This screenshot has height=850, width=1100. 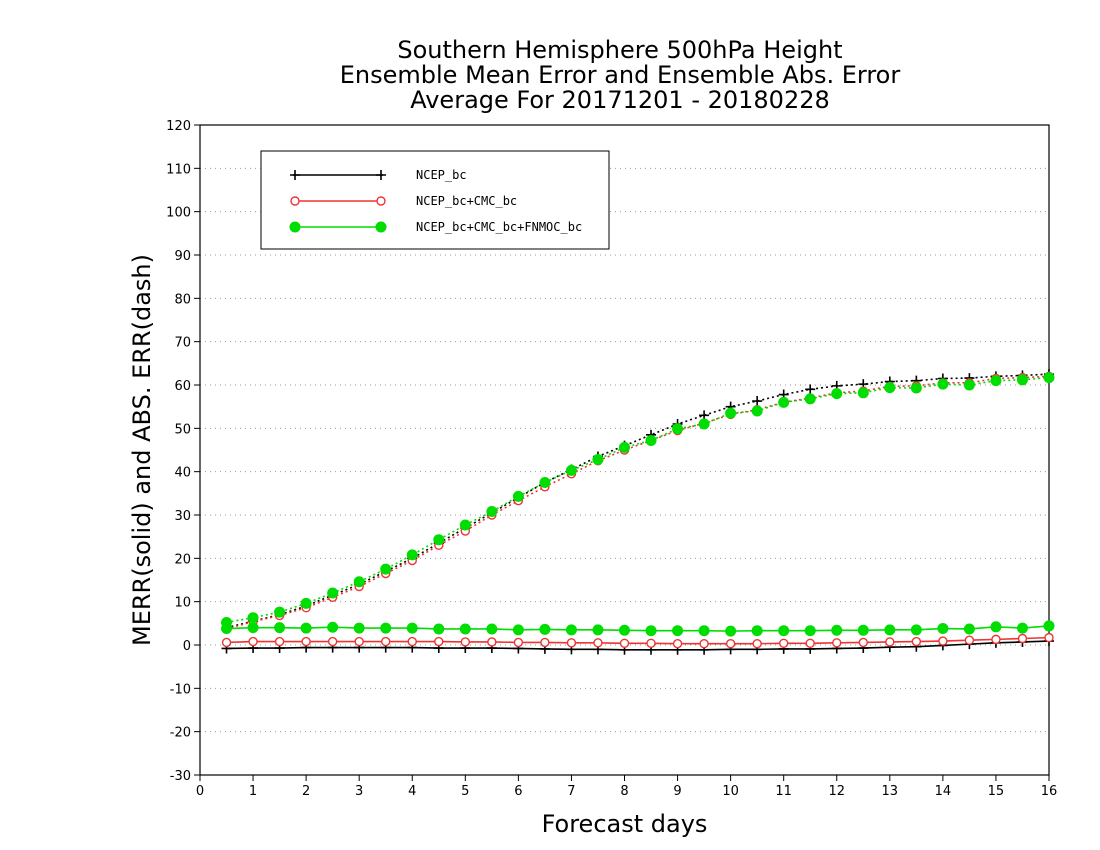 I want to click on legend-label: NCEP_bc+CMC_bc, so click(x=466, y=201).